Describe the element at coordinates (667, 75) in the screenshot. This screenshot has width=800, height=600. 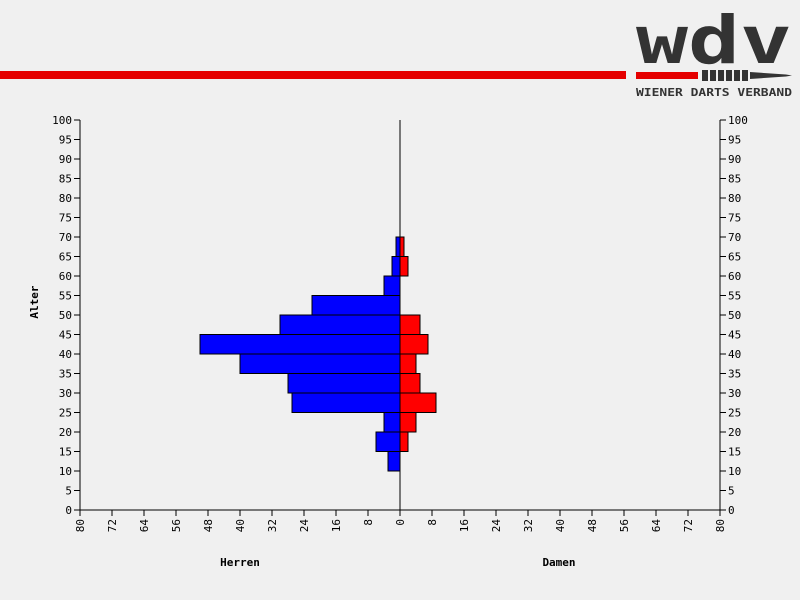
I see `dart-shaft` at that location.